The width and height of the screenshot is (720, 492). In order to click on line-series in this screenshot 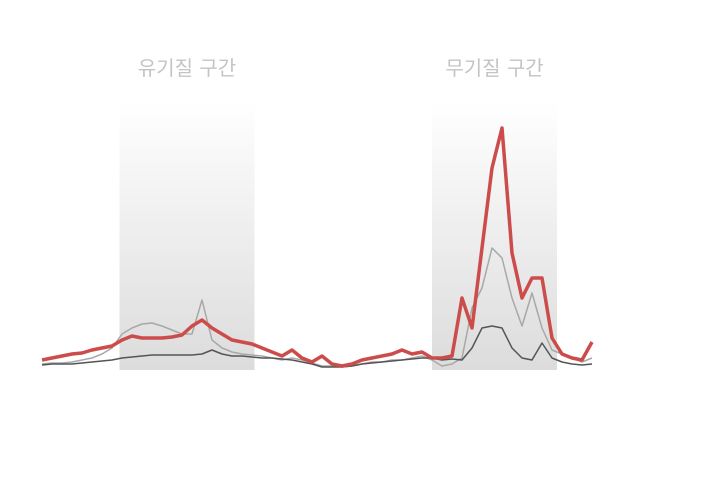, I will do `click(317, 346)`.